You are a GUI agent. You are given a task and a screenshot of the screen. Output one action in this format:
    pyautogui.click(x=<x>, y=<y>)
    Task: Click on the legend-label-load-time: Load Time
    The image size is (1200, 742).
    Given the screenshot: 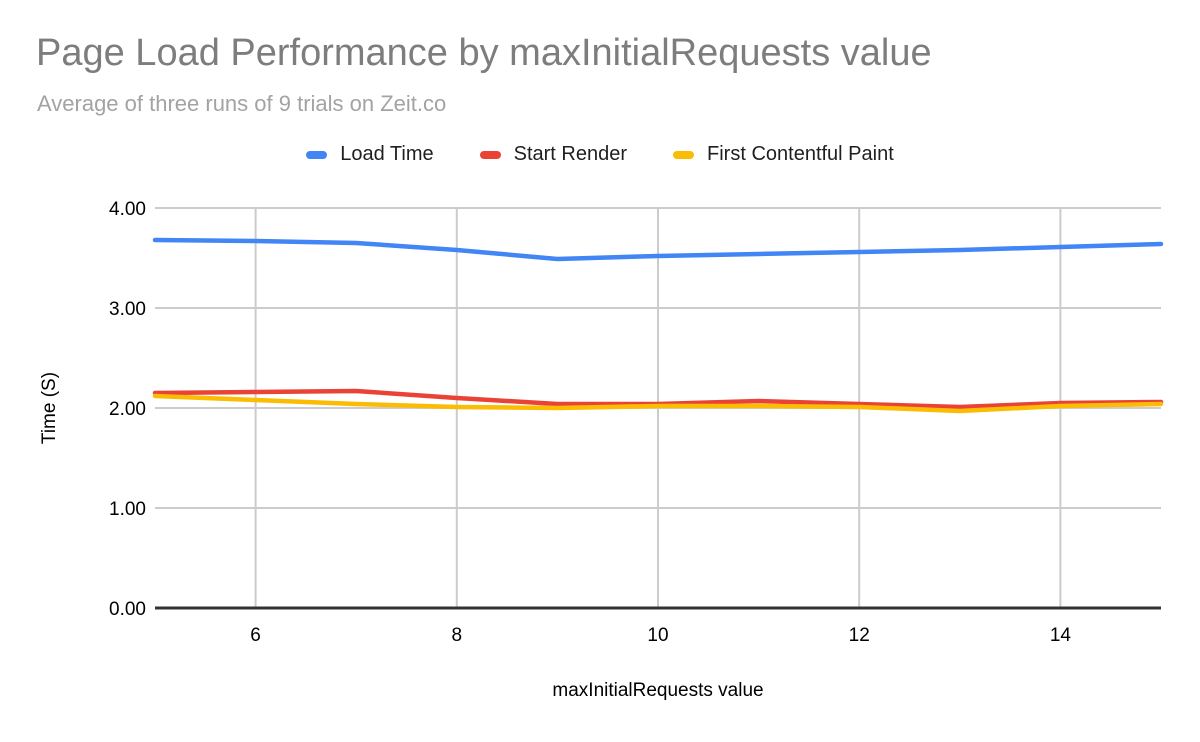 What is the action you would take?
    pyautogui.click(x=387, y=154)
    